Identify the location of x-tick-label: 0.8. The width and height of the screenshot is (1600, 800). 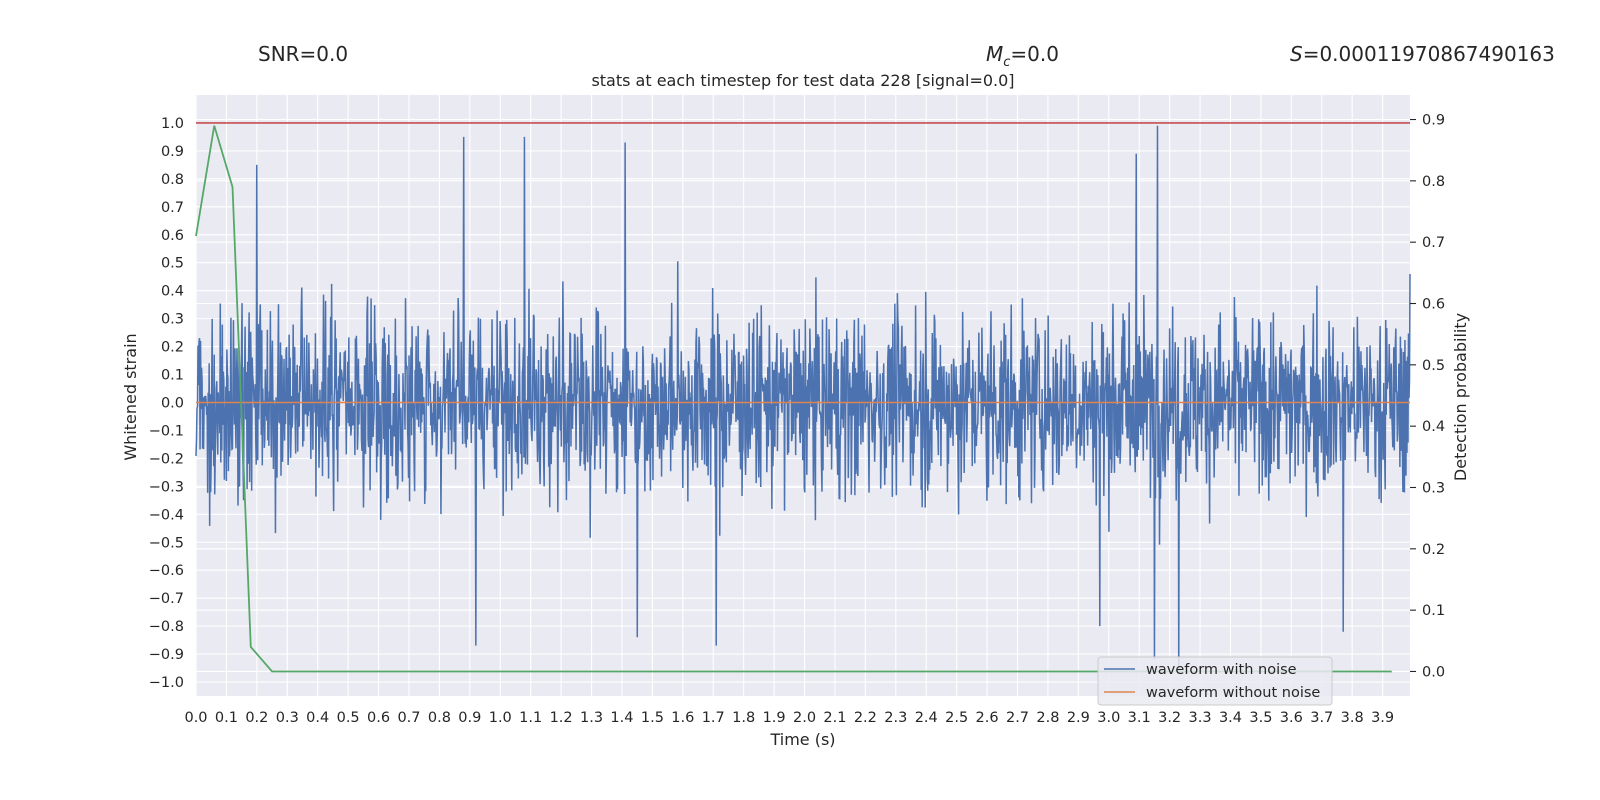
(439, 718).